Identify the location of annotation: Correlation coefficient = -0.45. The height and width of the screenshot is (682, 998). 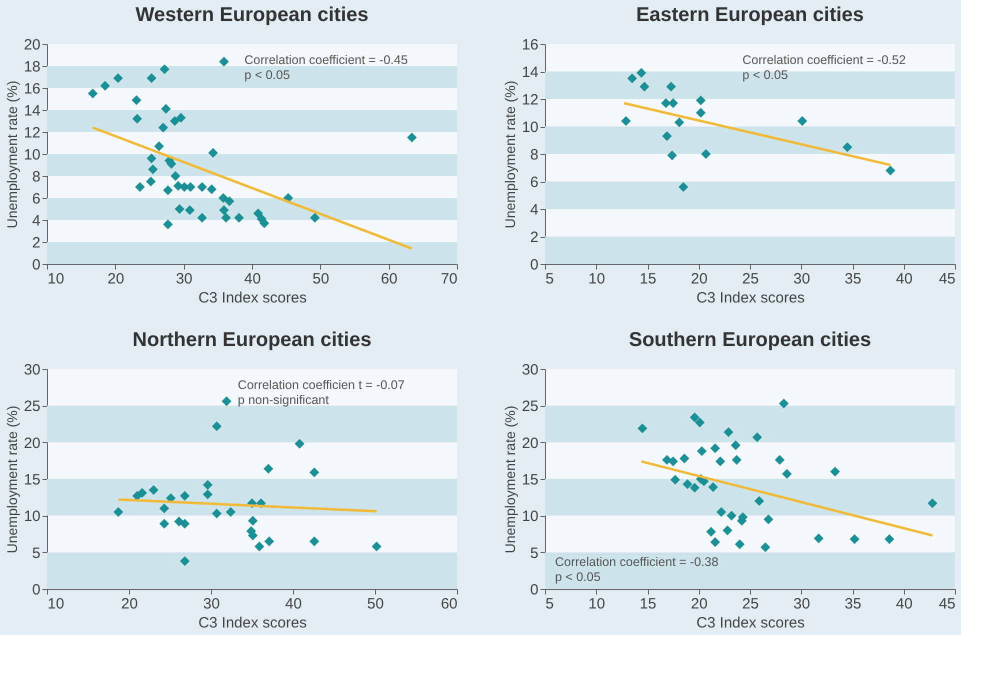
(326, 60).